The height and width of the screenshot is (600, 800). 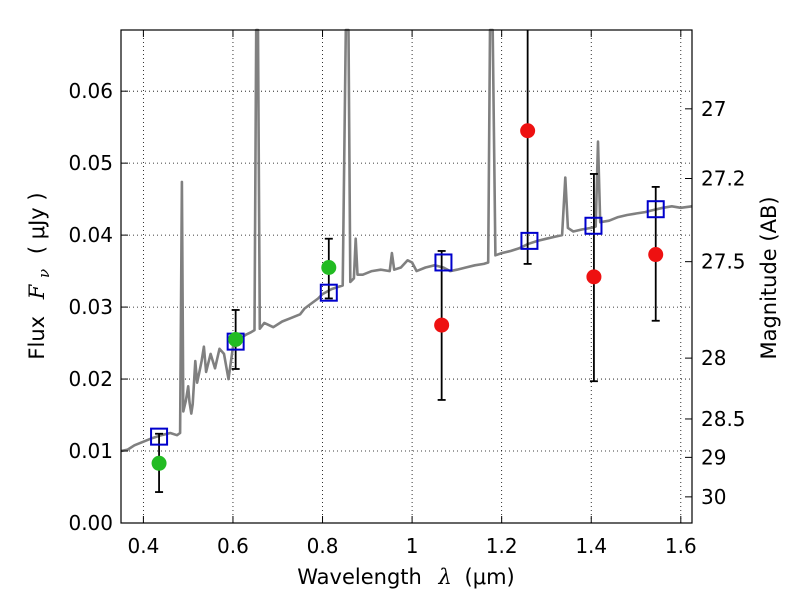 What do you see at coordinates (90, 379) in the screenshot?
I see `y-tick-label: 0.02` at bounding box center [90, 379].